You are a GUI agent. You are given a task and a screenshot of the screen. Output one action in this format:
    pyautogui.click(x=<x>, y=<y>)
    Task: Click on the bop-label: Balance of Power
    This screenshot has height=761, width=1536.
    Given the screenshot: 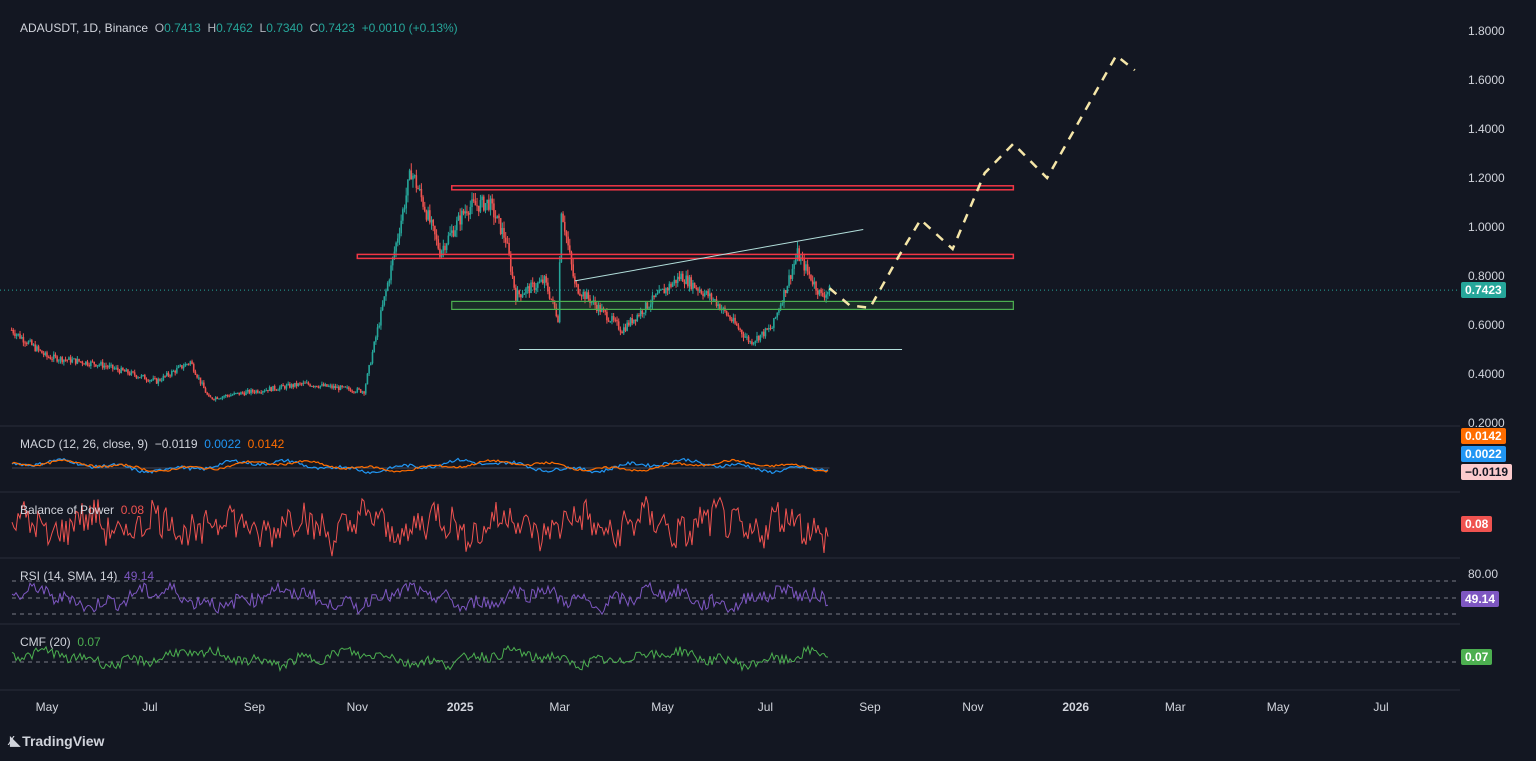 What is the action you would take?
    pyautogui.click(x=67, y=510)
    